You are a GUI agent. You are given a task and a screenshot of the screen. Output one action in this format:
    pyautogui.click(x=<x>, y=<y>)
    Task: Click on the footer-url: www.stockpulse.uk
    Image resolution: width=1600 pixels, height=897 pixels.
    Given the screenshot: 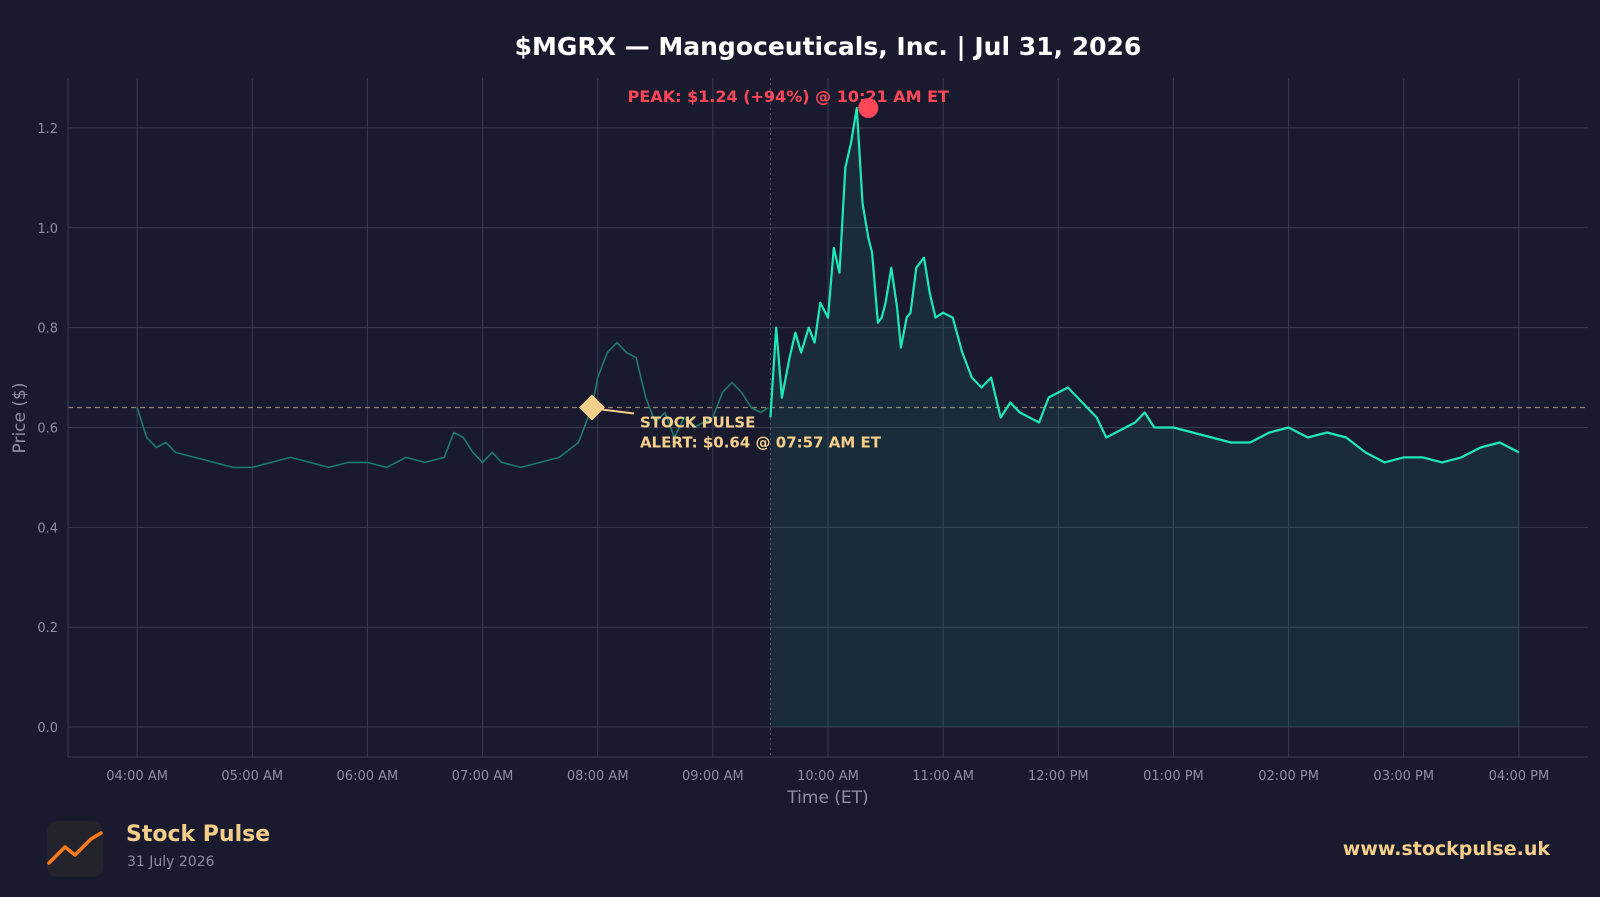 What is the action you would take?
    pyautogui.click(x=1446, y=849)
    